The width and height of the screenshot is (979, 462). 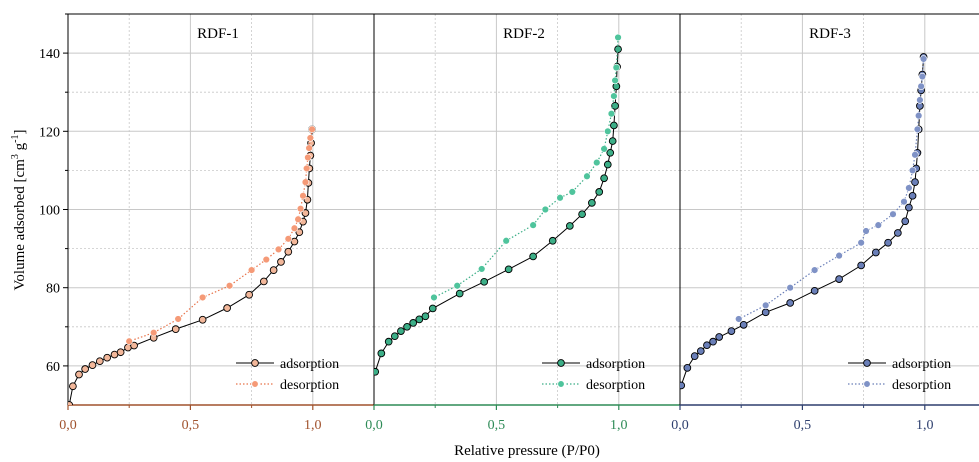 I want to click on legend-label: adsorption, so click(x=921, y=364).